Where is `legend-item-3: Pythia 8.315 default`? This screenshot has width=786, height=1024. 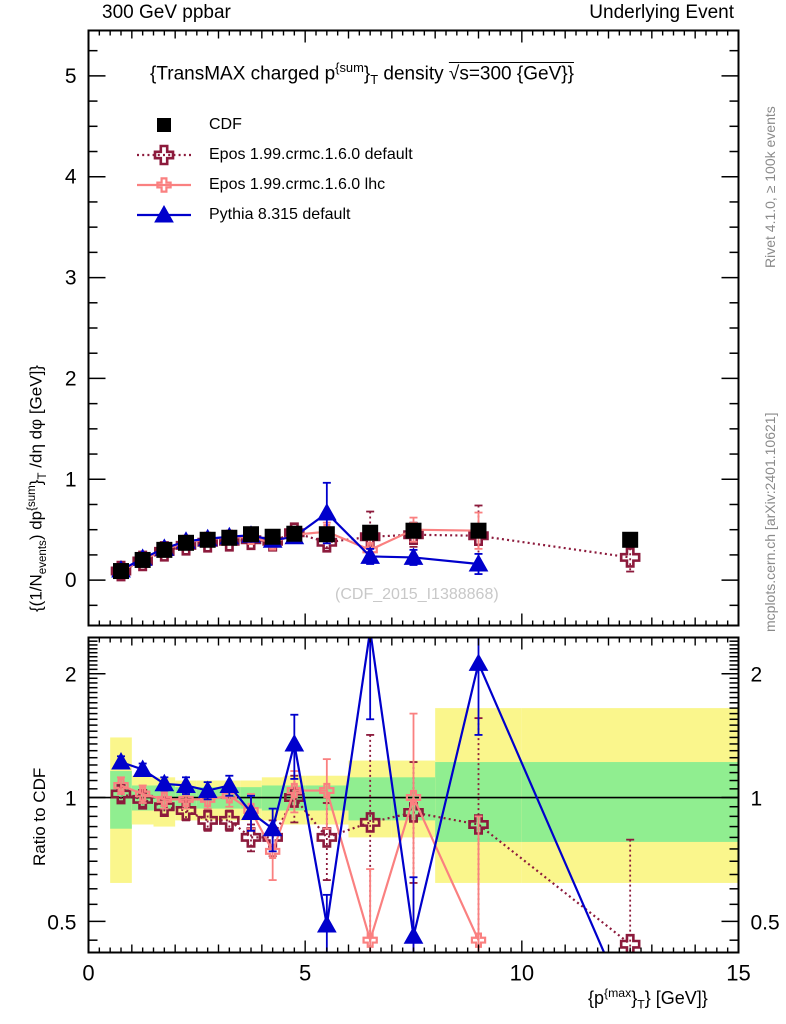 legend-item-3: Pythia 8.315 default is located at coordinates (273, 215).